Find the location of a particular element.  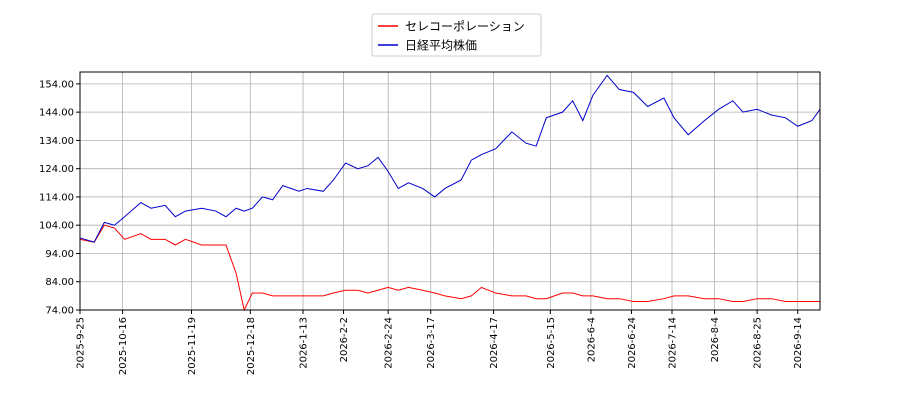

x-tick-label: 2026-9-14 is located at coordinates (798, 343).